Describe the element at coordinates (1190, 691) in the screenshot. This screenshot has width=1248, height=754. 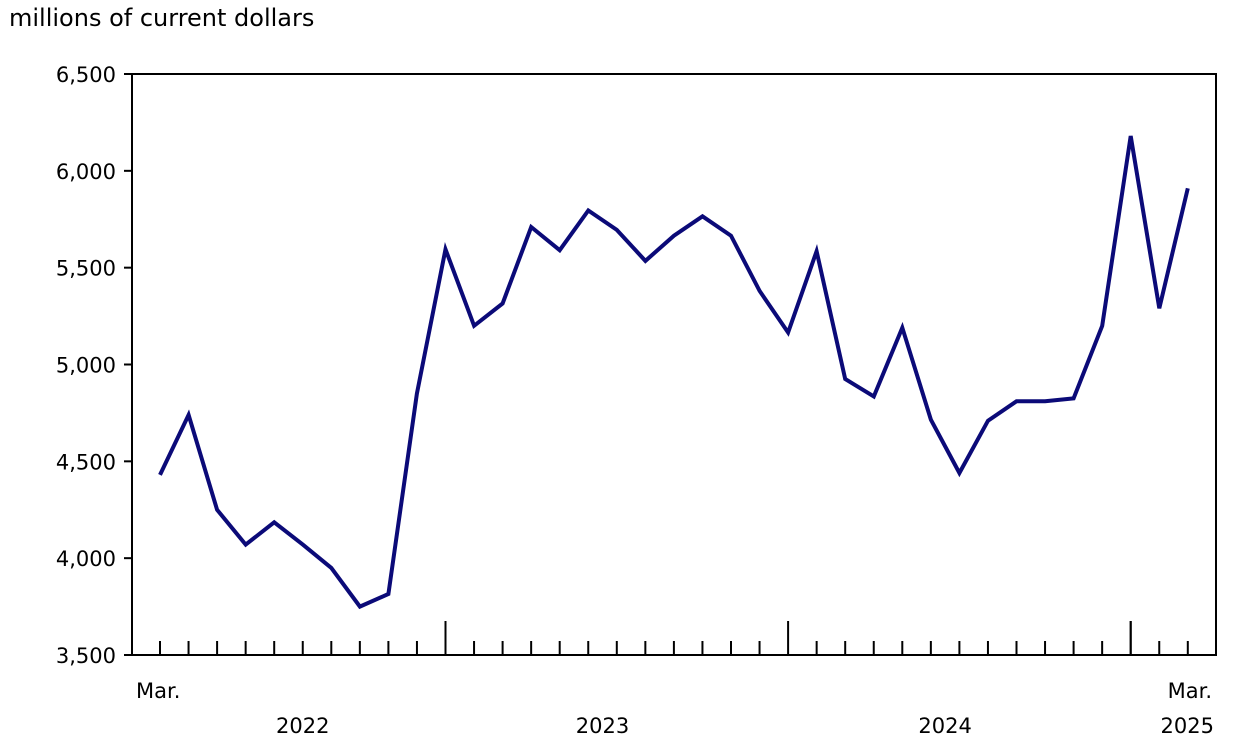
I see `x-end-month-label: Mar.` at that location.